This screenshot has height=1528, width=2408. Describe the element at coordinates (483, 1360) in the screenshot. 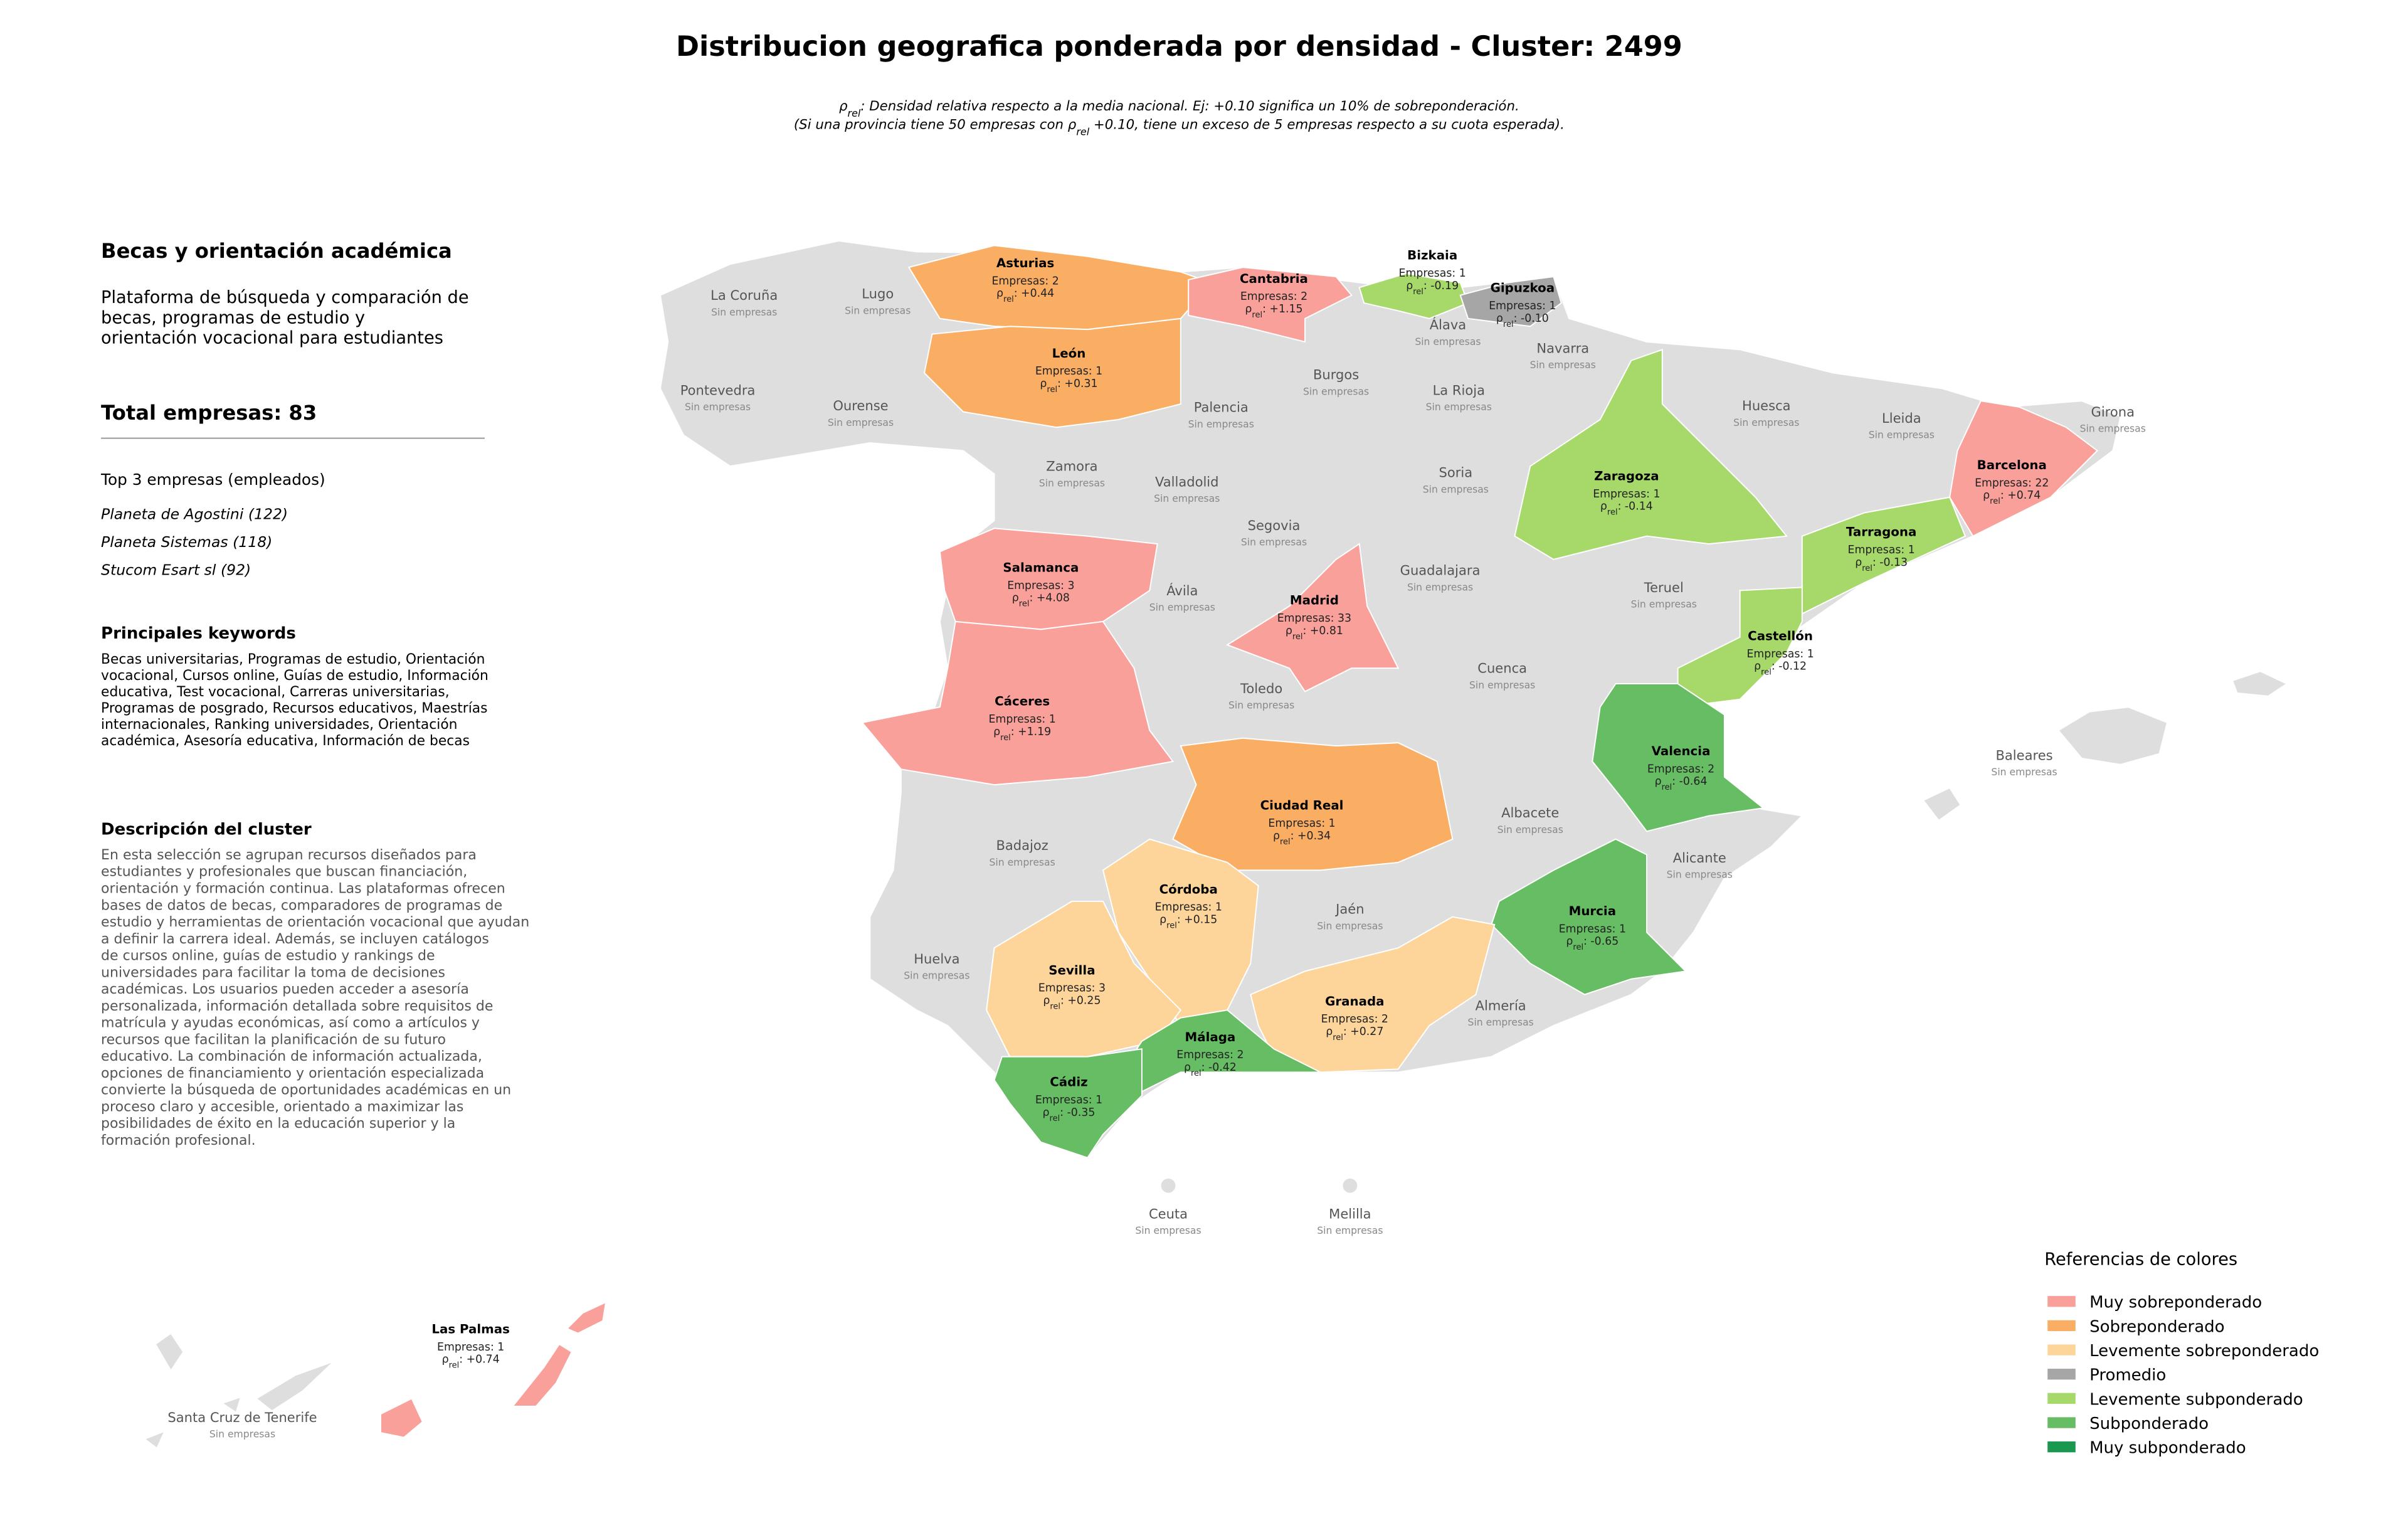

I see `density-value: +0.74` at that location.